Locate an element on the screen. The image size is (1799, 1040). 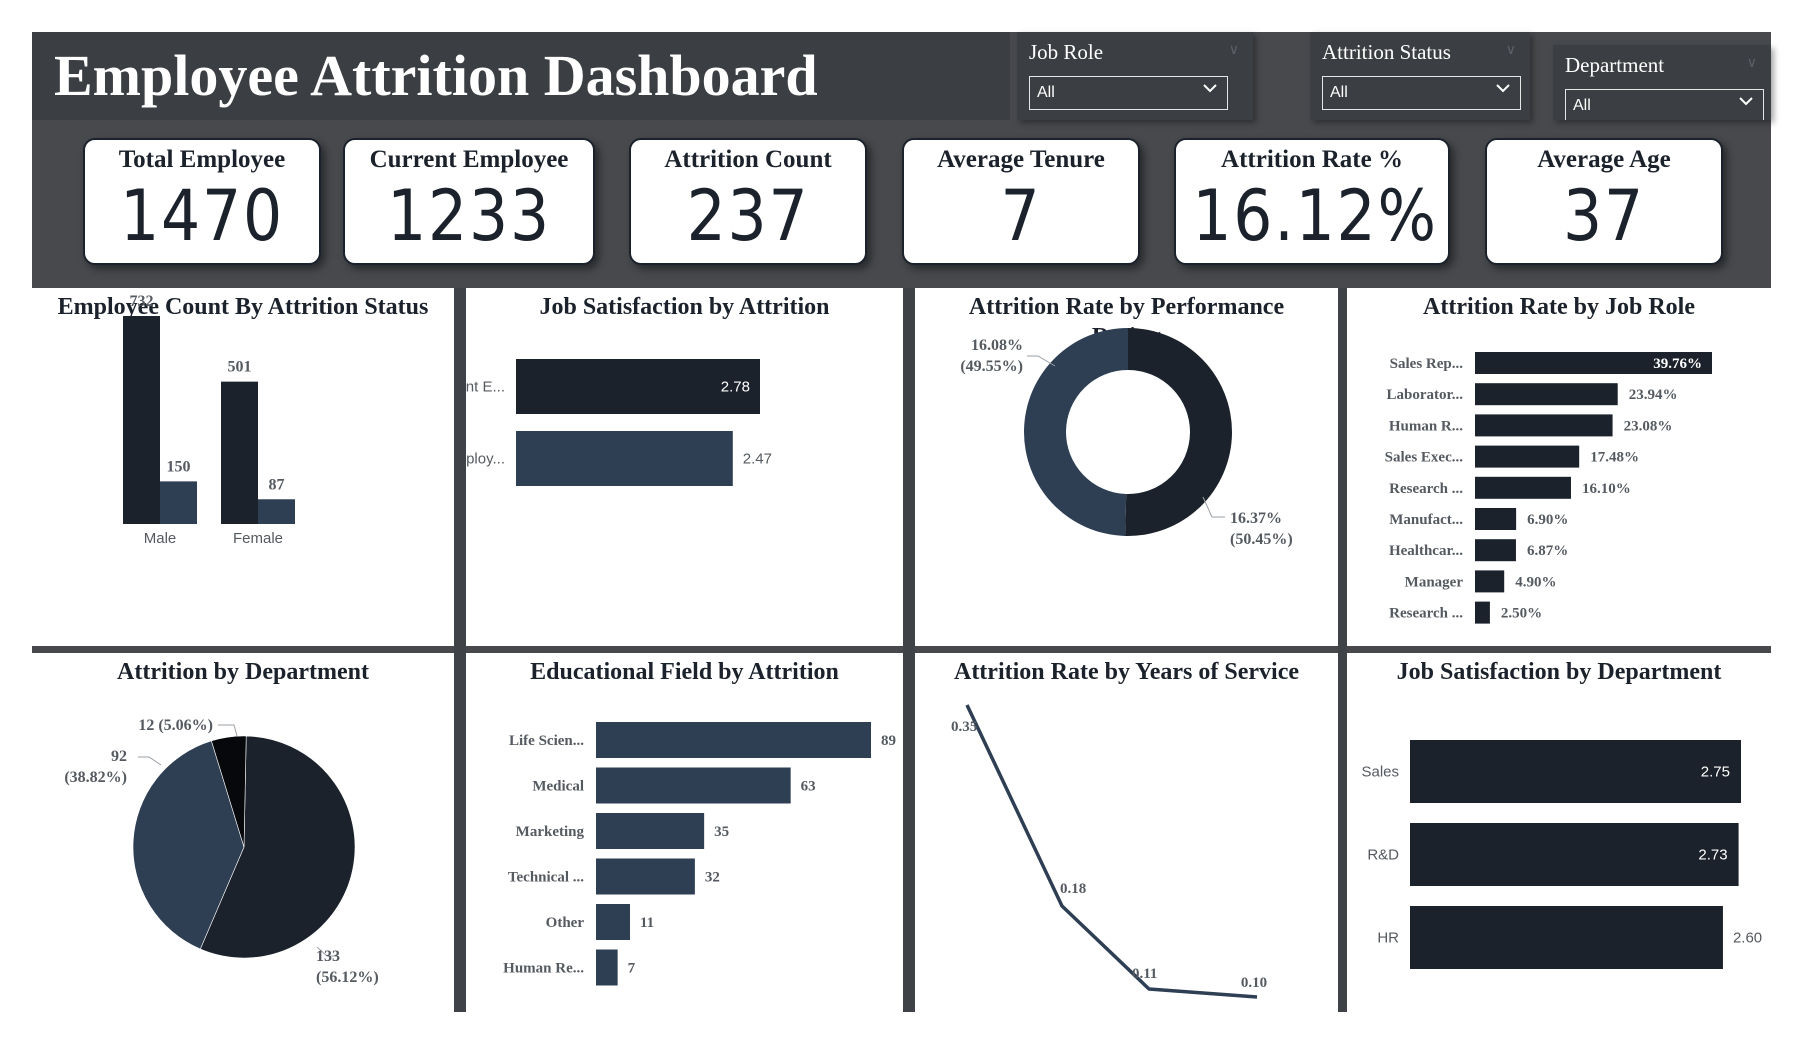
data-label: 23.94% is located at coordinates (1653, 395).